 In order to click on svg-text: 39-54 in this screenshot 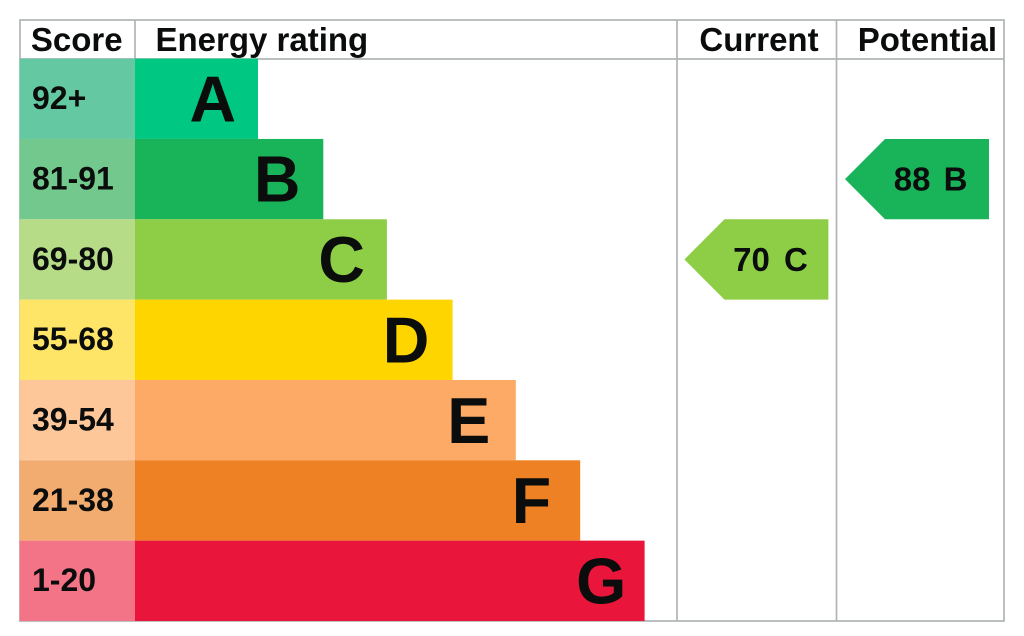, I will do `click(73, 420)`.